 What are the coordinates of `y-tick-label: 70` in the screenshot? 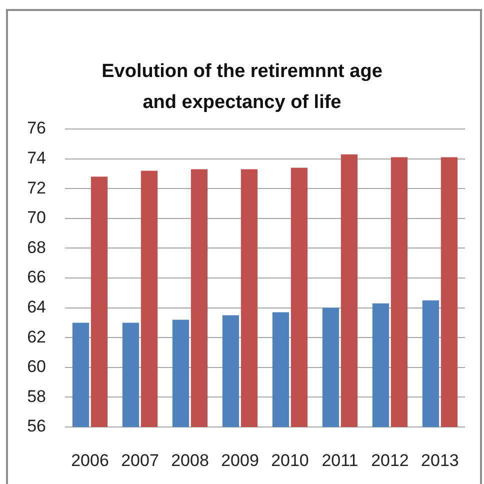 It's located at (36, 218).